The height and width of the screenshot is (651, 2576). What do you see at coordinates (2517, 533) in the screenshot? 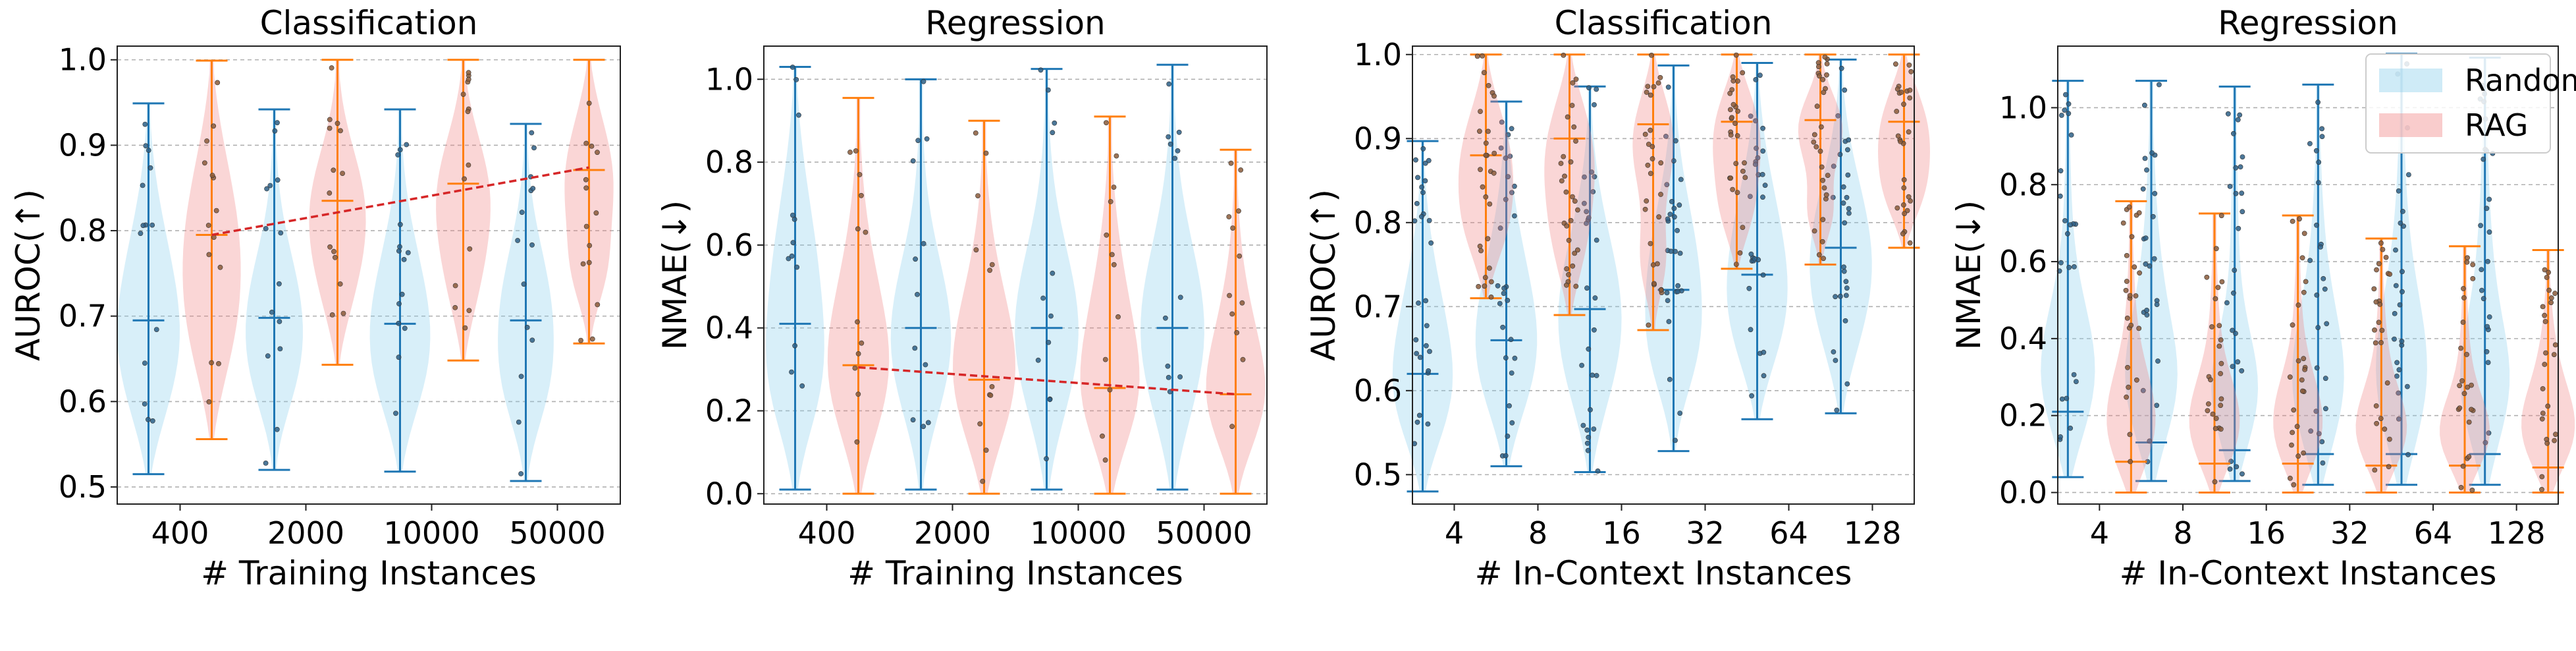
I see `x-tick-label: 128` at bounding box center [2517, 533].